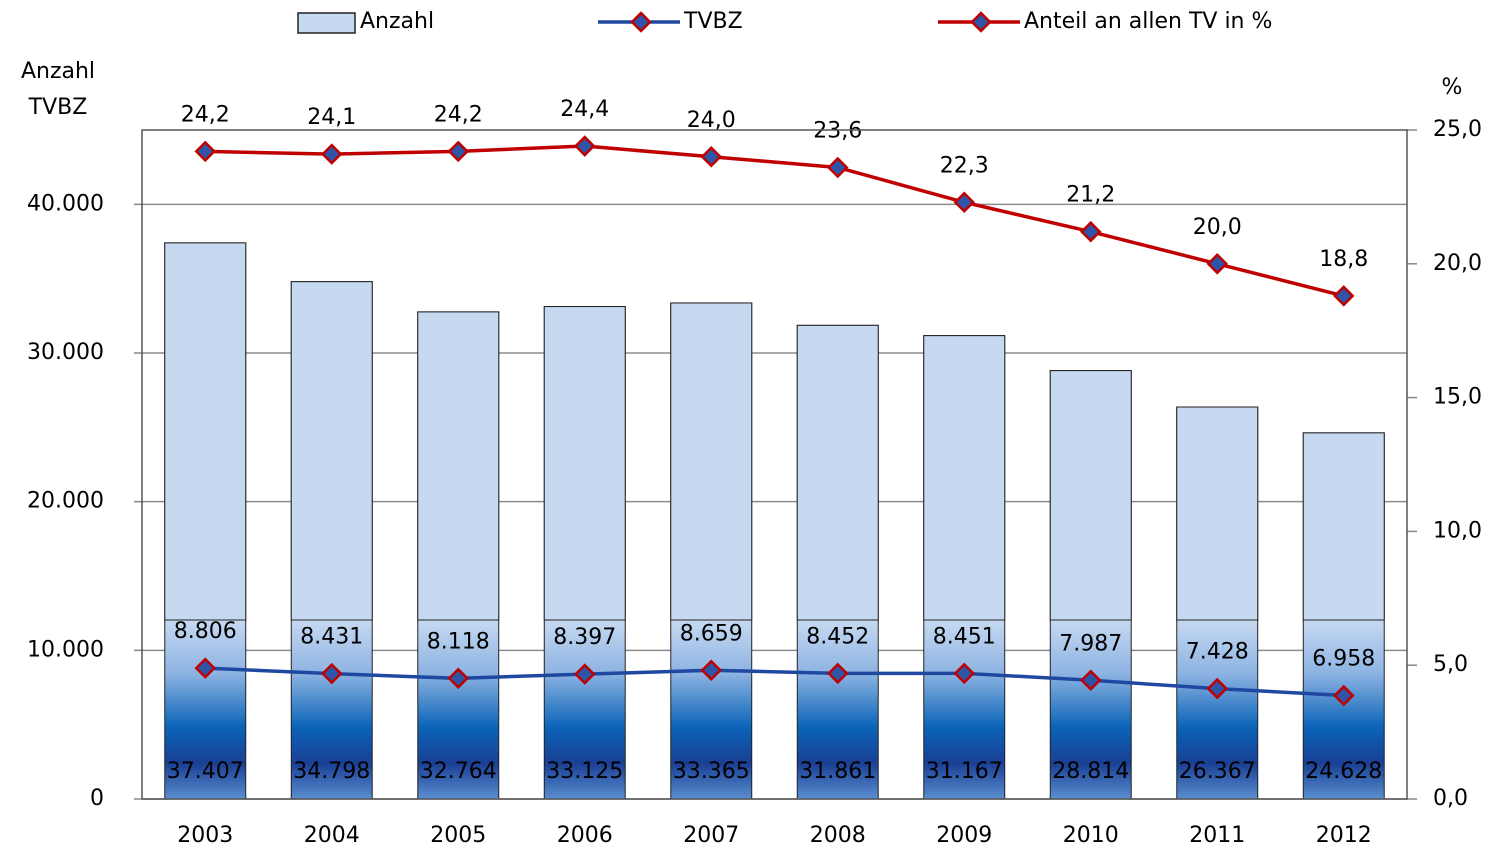 The image size is (1499, 853). What do you see at coordinates (1452, 87) in the screenshot?
I see `y2-axis-title: %` at bounding box center [1452, 87].